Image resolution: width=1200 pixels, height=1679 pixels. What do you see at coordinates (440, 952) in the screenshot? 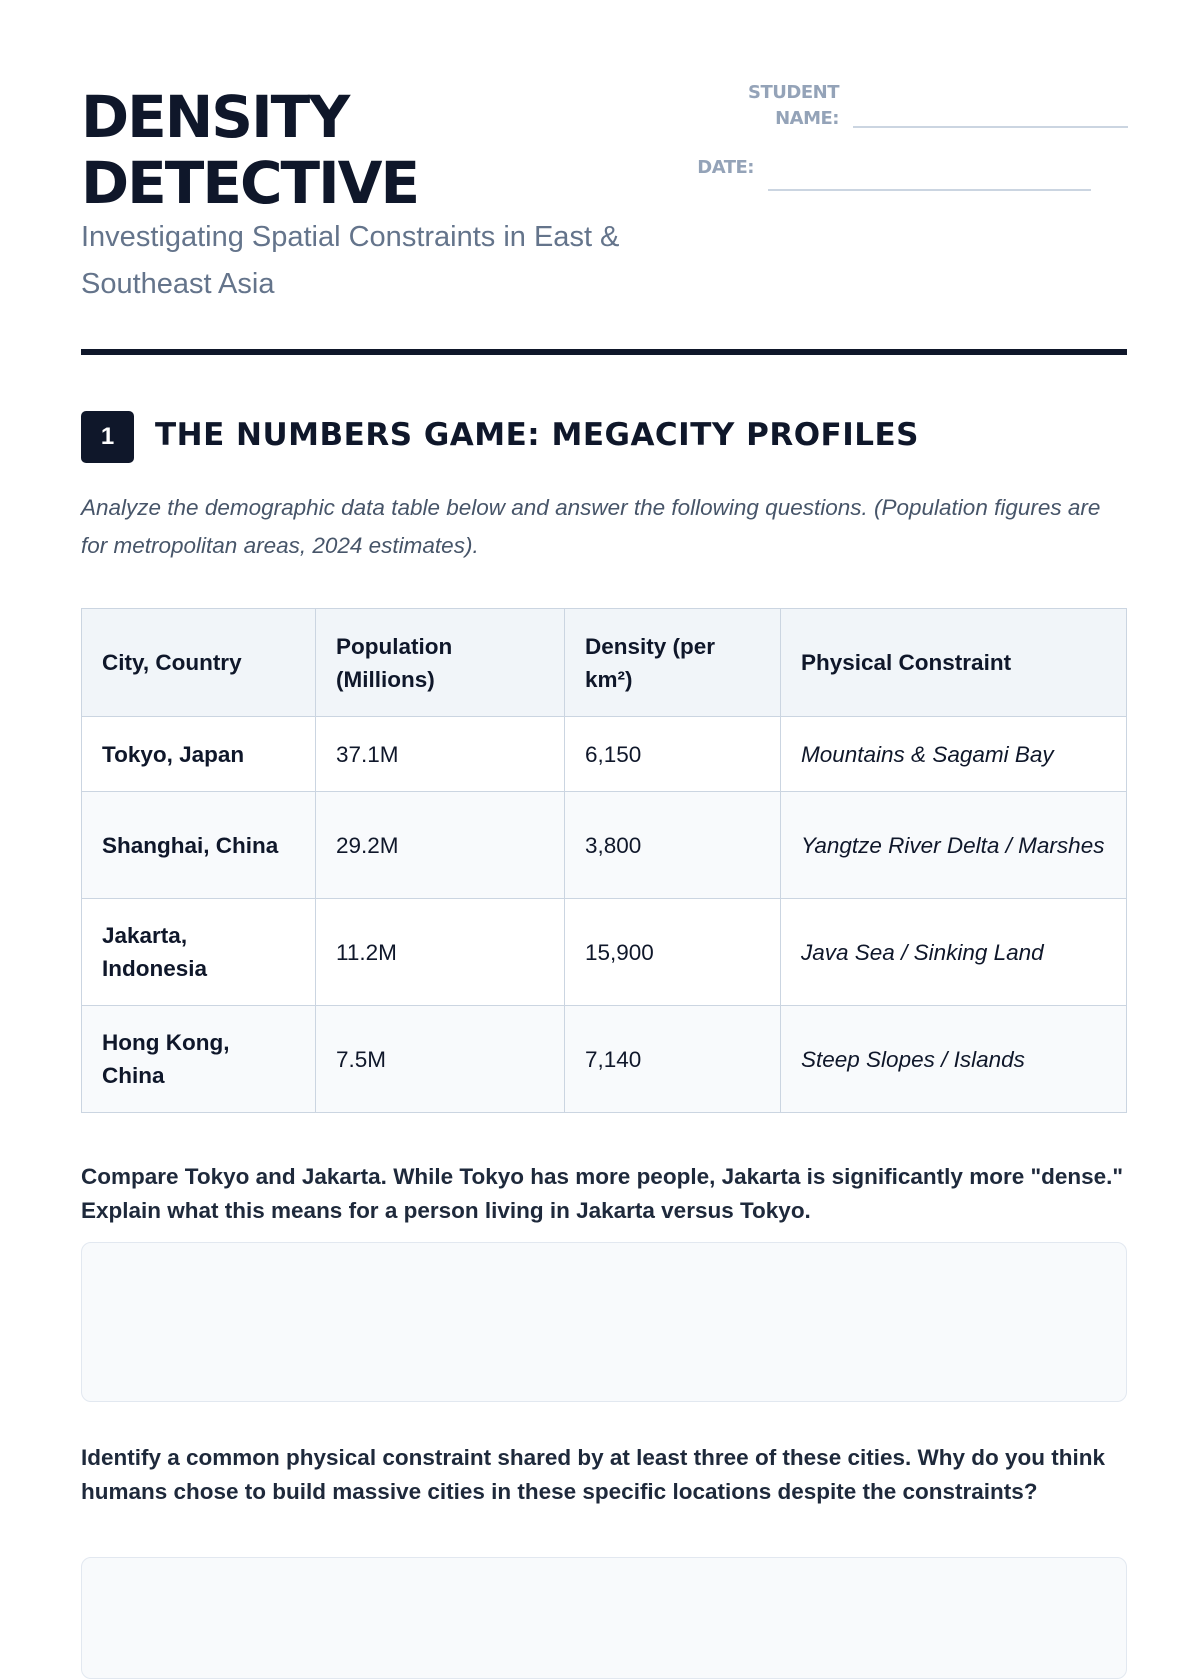
I see `cell-population: 11.2M` at bounding box center [440, 952].